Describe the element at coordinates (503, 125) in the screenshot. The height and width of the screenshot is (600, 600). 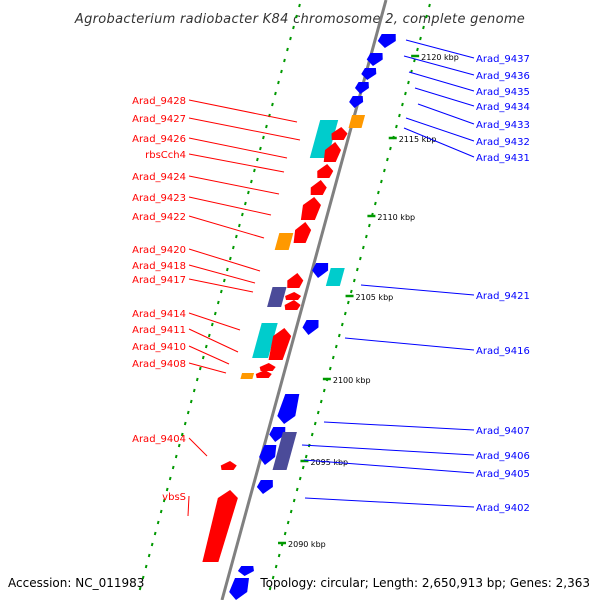
I see `gene-label-right: Arad_9433` at that location.